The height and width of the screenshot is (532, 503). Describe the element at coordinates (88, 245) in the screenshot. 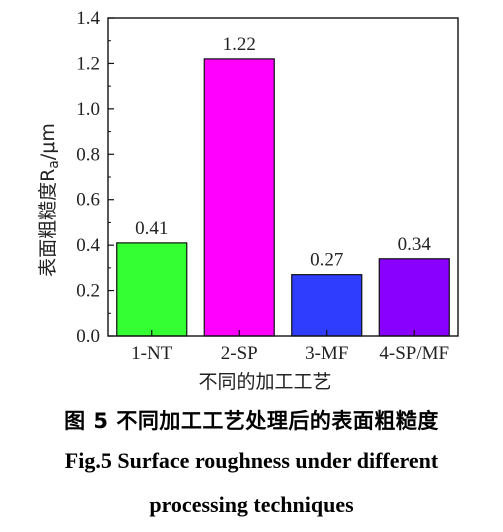

I see `y-tick-label: 0.4` at that location.